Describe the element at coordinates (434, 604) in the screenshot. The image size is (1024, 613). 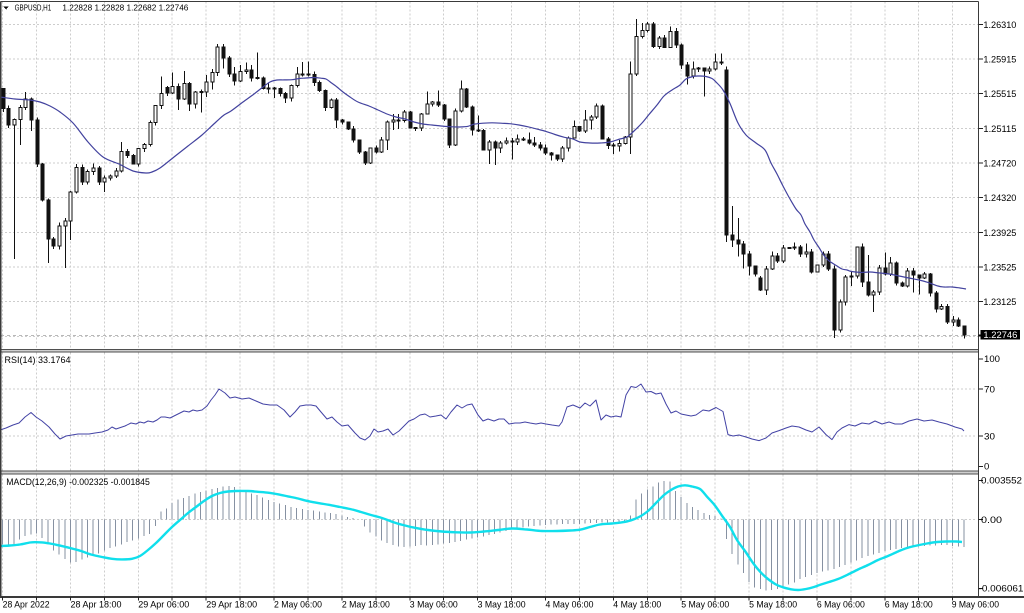
I see `svg-text: 3 May 06:00` at that location.